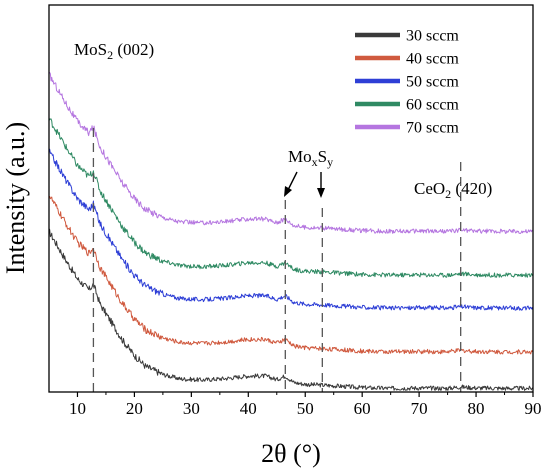 This screenshot has height=476, width=550. Describe the element at coordinates (110, 55) in the screenshot. I see `annotation-mos2-sub: 2` at that location.